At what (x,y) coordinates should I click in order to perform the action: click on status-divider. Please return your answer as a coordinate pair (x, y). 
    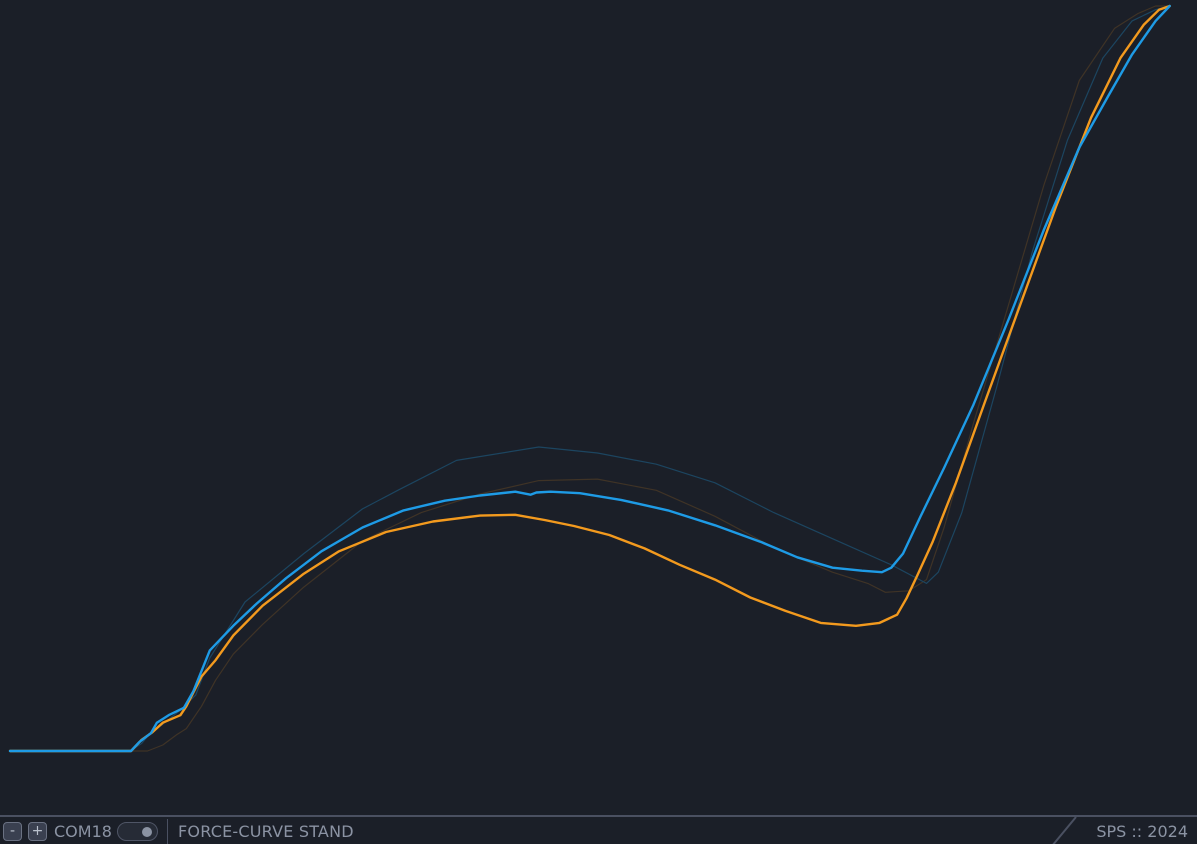
    Looking at the image, I should click on (167, 831).